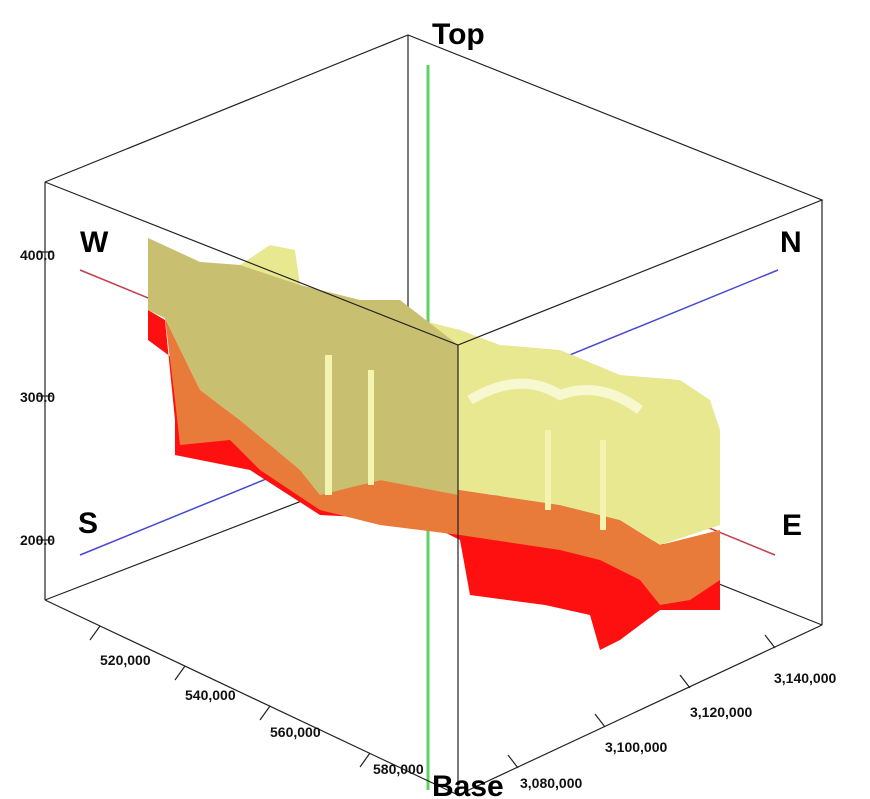 This screenshot has height=799, width=870. What do you see at coordinates (88, 523) in the screenshot?
I see `direction-label: S` at bounding box center [88, 523].